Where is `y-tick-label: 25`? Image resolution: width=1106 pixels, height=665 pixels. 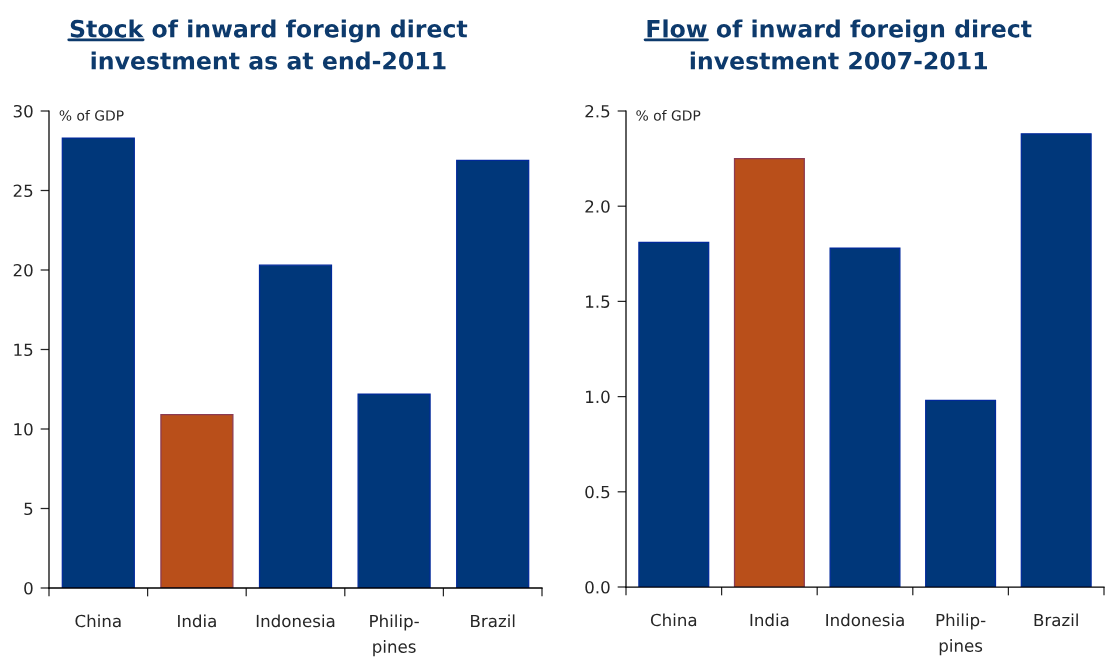
y-tick-label: 25 is located at coordinates (23, 191).